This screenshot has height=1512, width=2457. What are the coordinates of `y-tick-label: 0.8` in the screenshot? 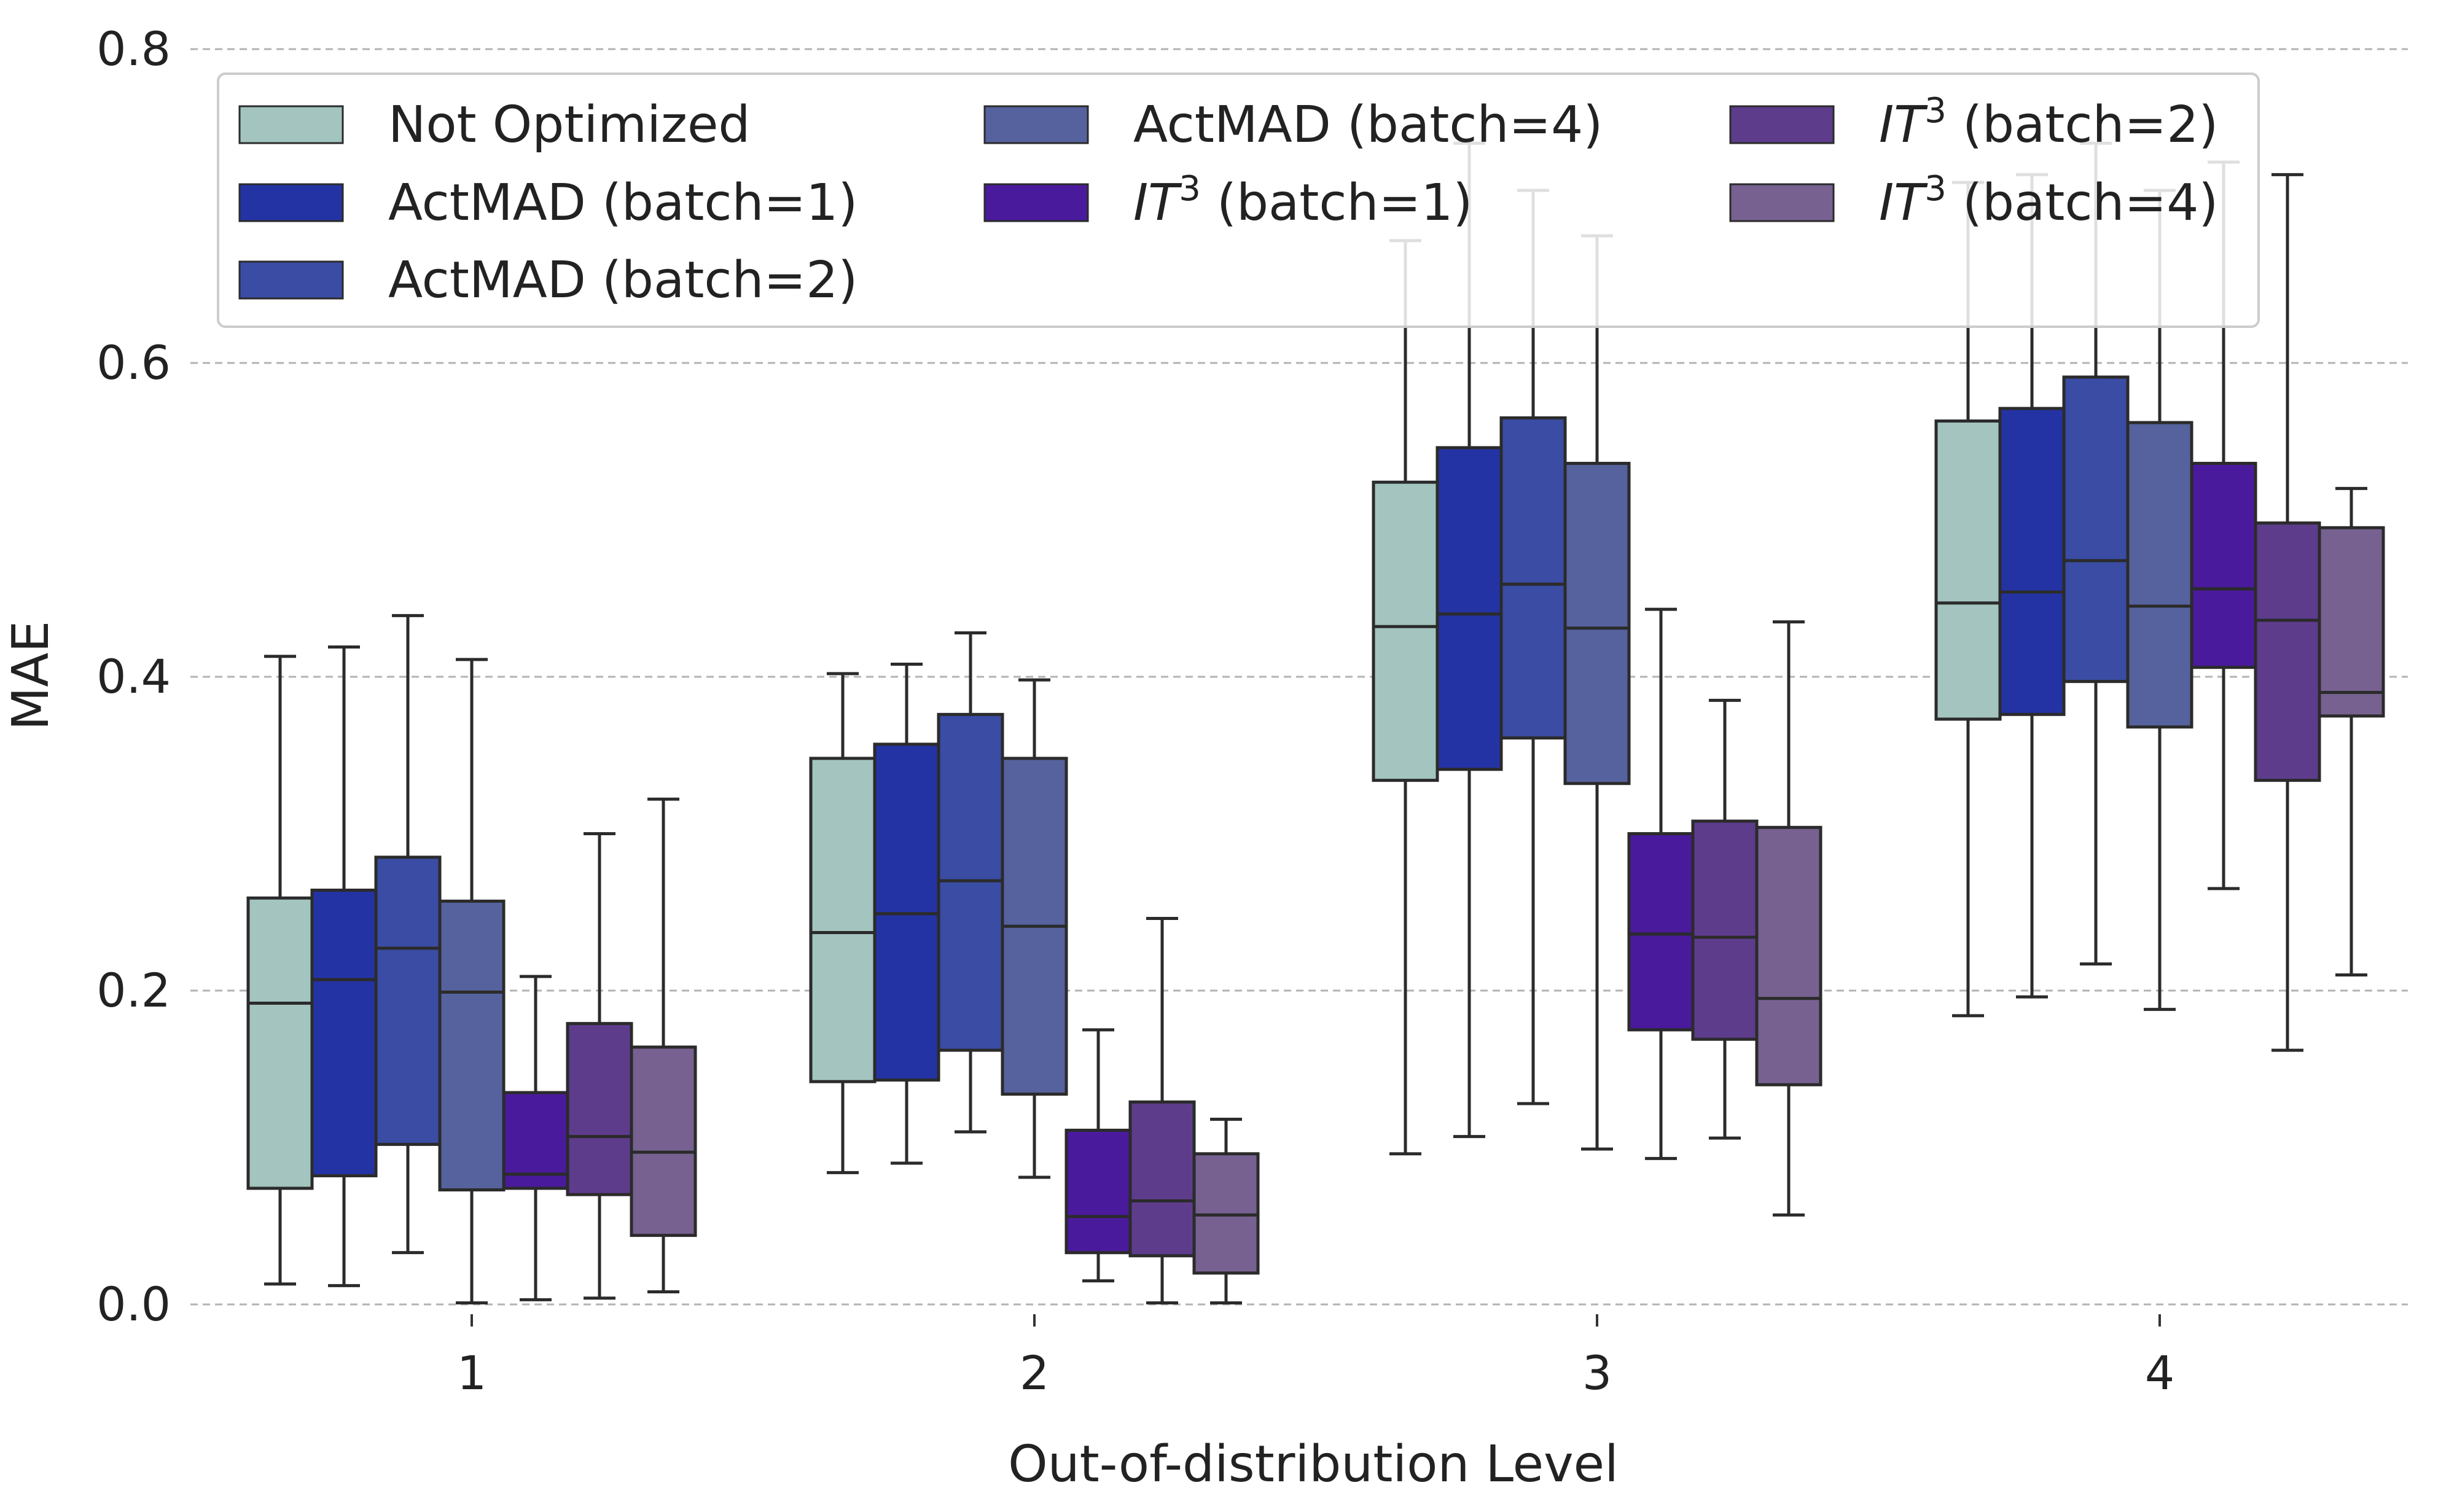 It's located at (133, 48).